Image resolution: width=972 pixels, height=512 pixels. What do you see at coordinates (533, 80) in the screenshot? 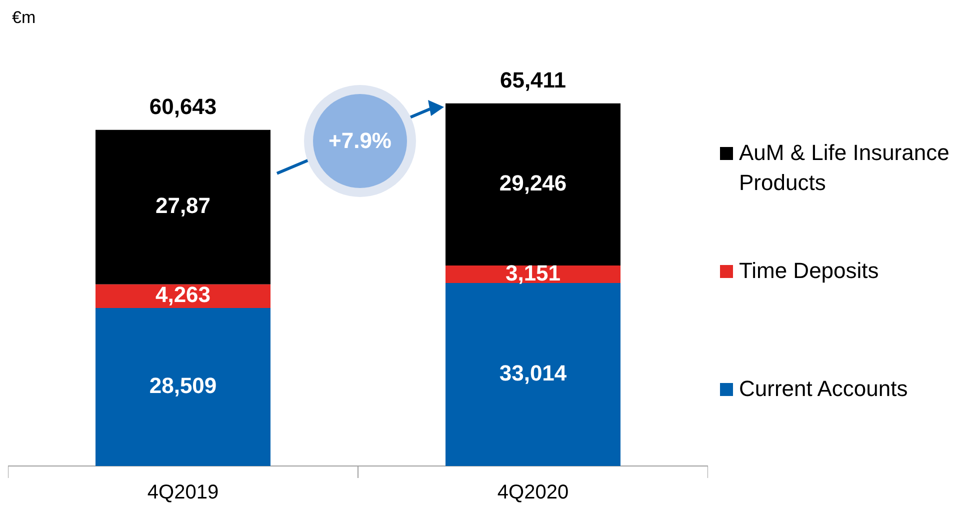
I see `total-label: 65,411` at bounding box center [533, 80].